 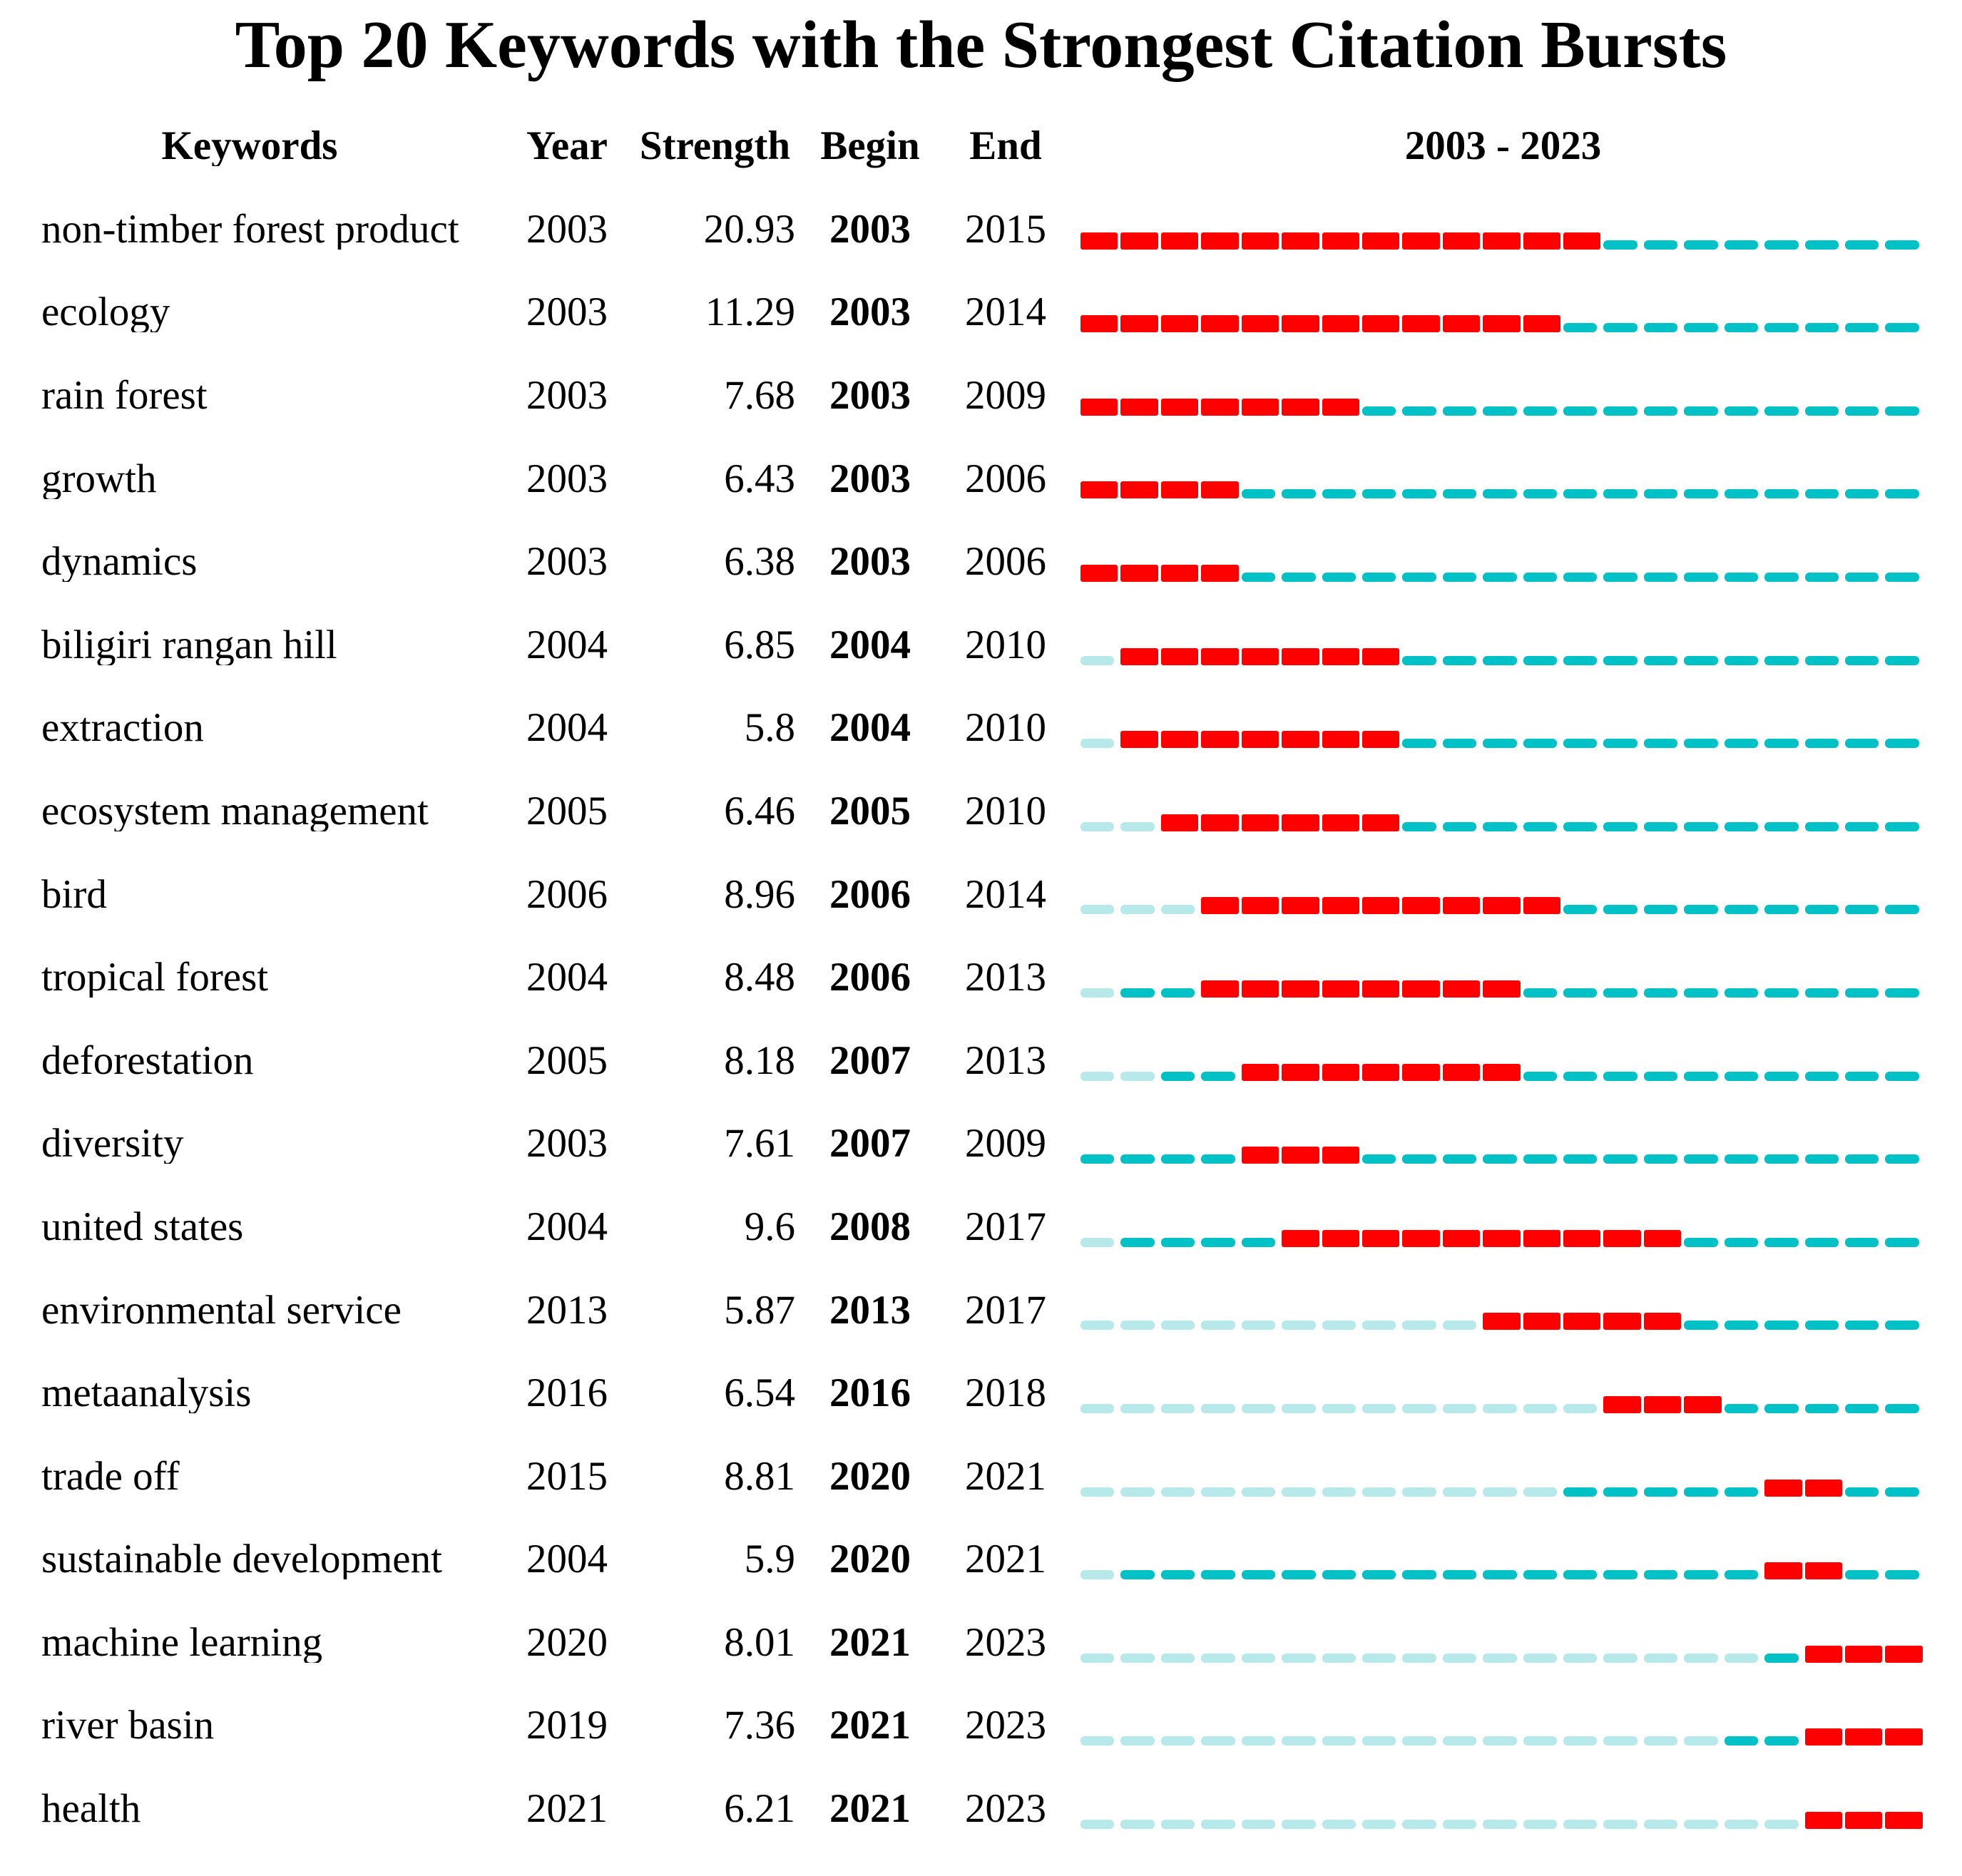 What do you see at coordinates (1262, 906) in the screenshot?
I see `timeline-segment-2007` at bounding box center [1262, 906].